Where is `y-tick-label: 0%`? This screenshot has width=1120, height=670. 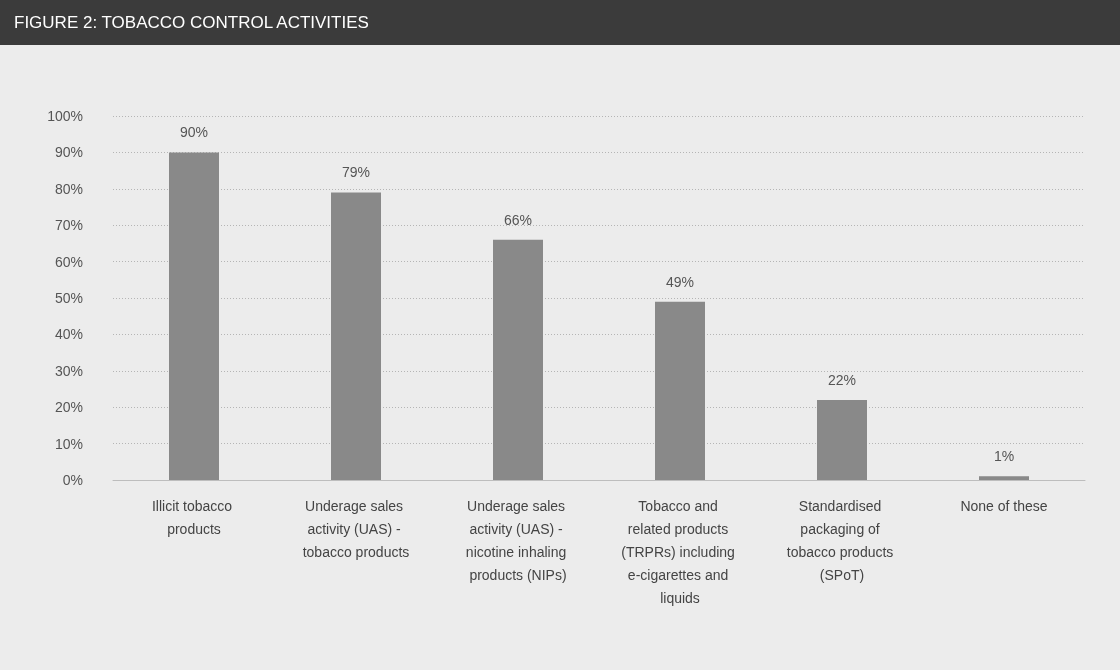 y-tick-label: 0% is located at coordinates (72, 480).